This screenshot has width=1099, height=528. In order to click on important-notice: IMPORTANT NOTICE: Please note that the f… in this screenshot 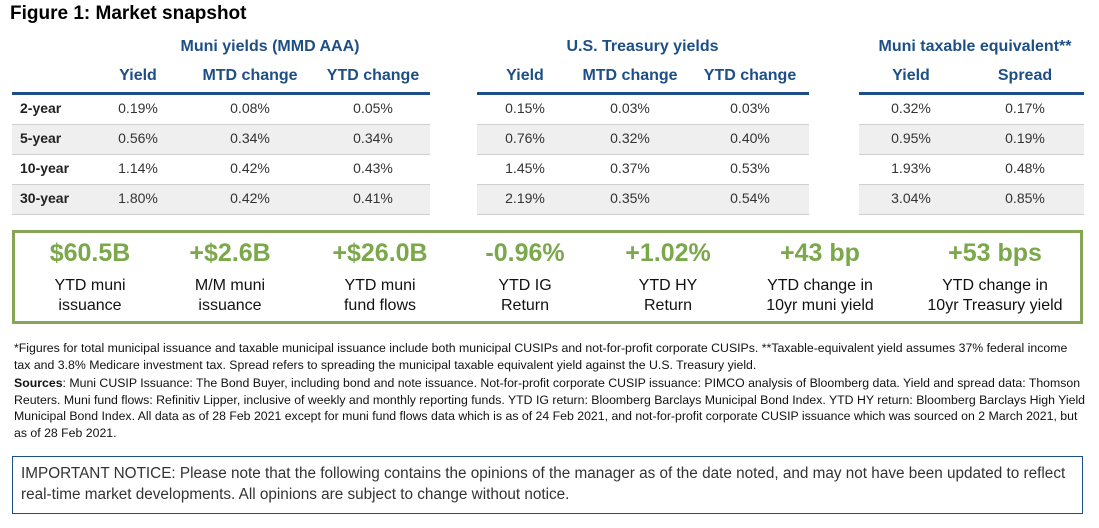, I will do `click(547, 485)`.